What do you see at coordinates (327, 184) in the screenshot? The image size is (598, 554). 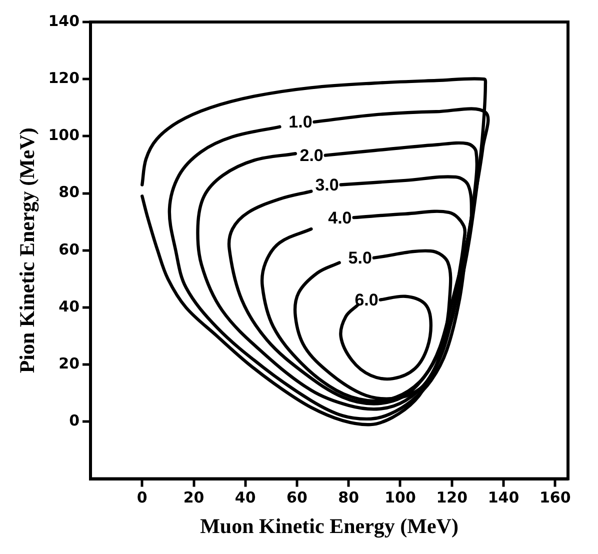 I see `series-label: 3.0` at bounding box center [327, 184].